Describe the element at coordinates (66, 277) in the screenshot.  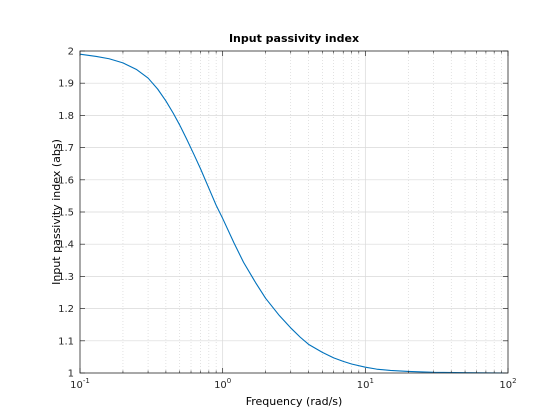
I see `y-tick-label: 1.3` at that location.